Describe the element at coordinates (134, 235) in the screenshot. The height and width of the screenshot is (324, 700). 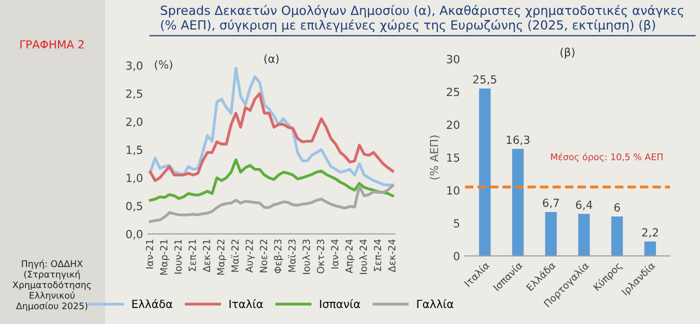
I see `y-tick-label: 0,0` at that location.